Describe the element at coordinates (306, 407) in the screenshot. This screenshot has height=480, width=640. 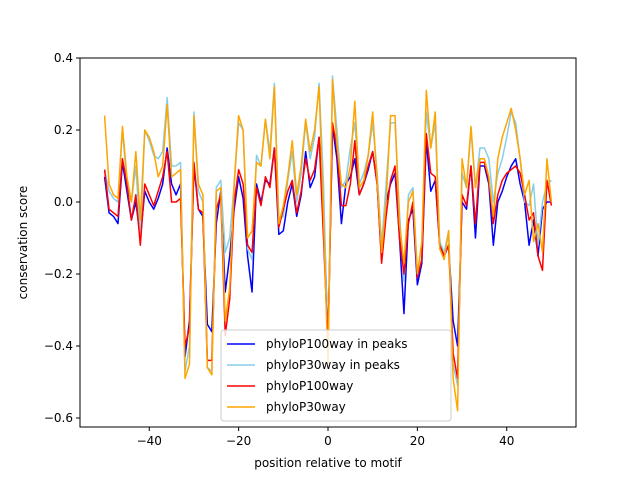
I see `legend-label: phyloP30way` at that location.